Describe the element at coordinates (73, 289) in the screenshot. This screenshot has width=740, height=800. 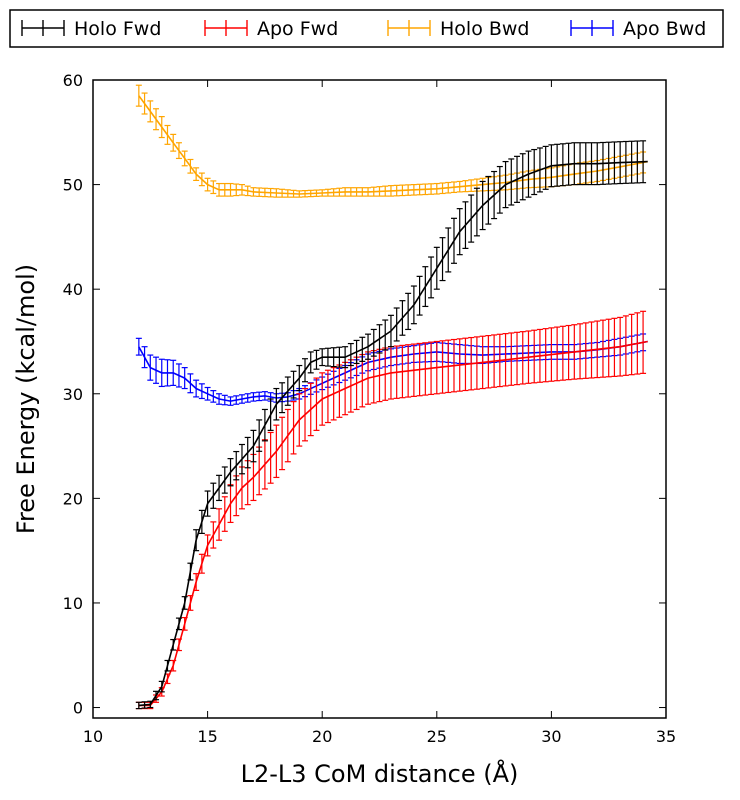
I see `y-tick-label: 40` at that location.